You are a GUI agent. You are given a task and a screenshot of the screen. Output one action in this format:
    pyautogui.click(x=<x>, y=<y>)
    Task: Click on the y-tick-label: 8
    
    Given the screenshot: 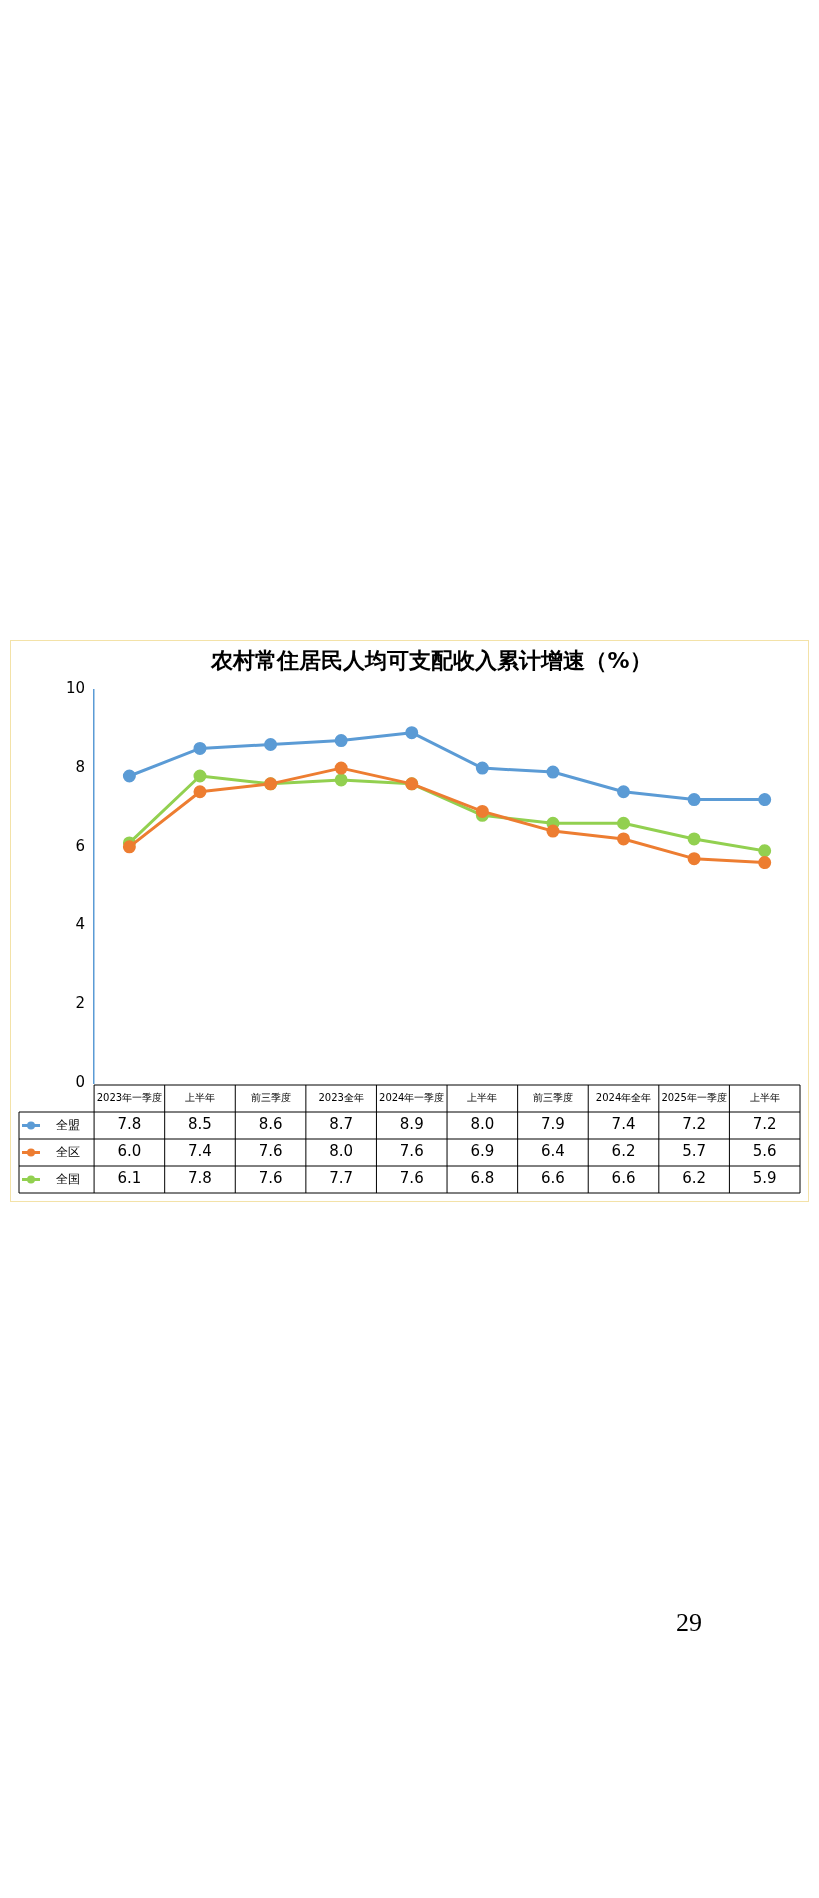 What is the action you would take?
    pyautogui.click(x=80, y=767)
    